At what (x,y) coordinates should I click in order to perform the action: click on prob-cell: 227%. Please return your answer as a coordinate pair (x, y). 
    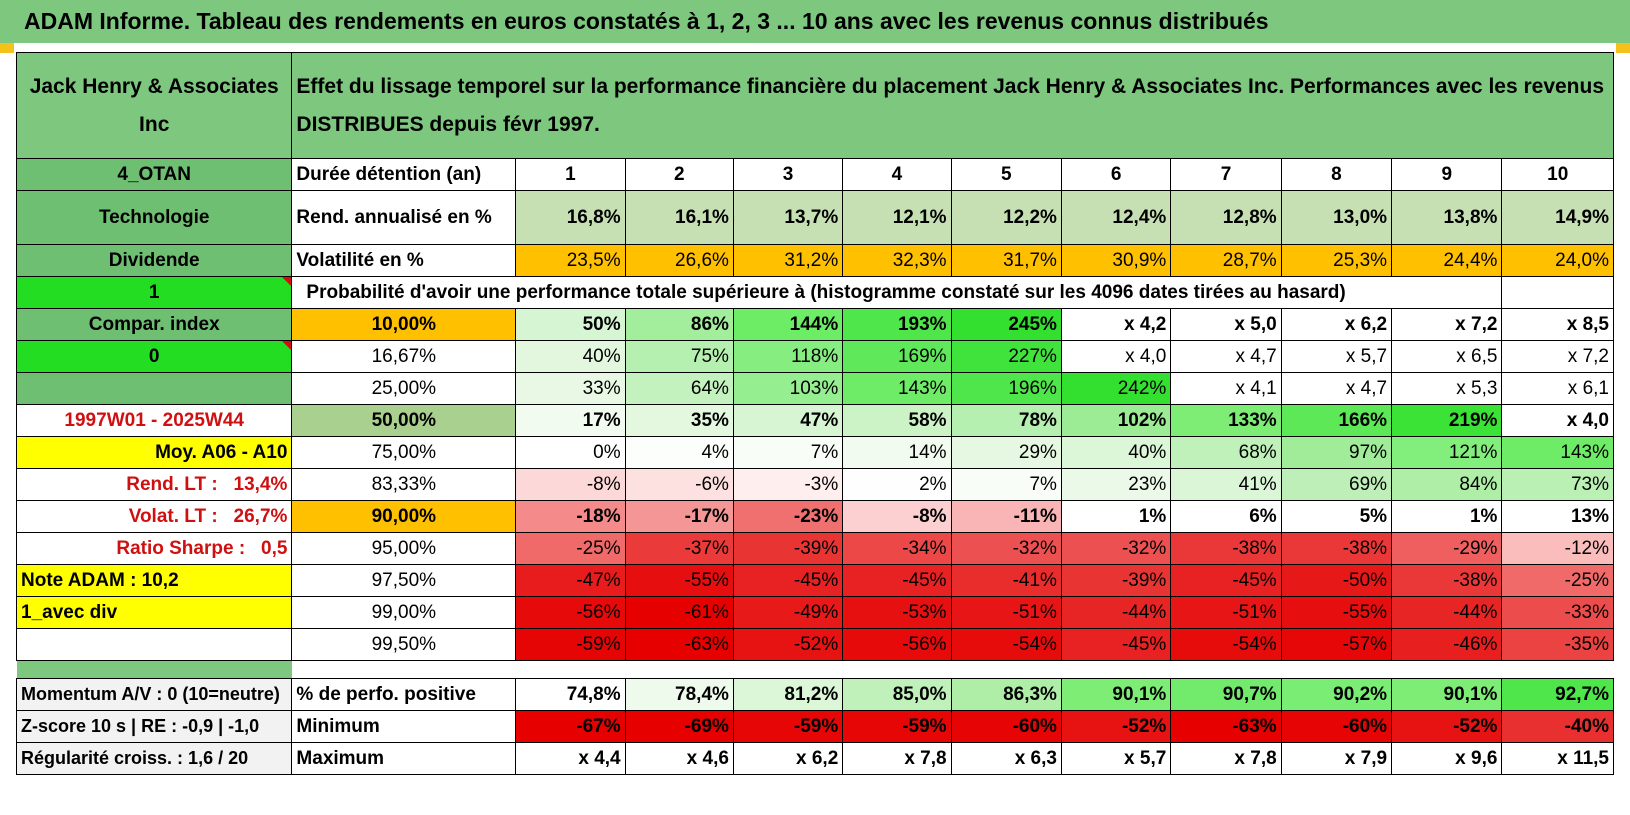
    Looking at the image, I should click on (1006, 356).